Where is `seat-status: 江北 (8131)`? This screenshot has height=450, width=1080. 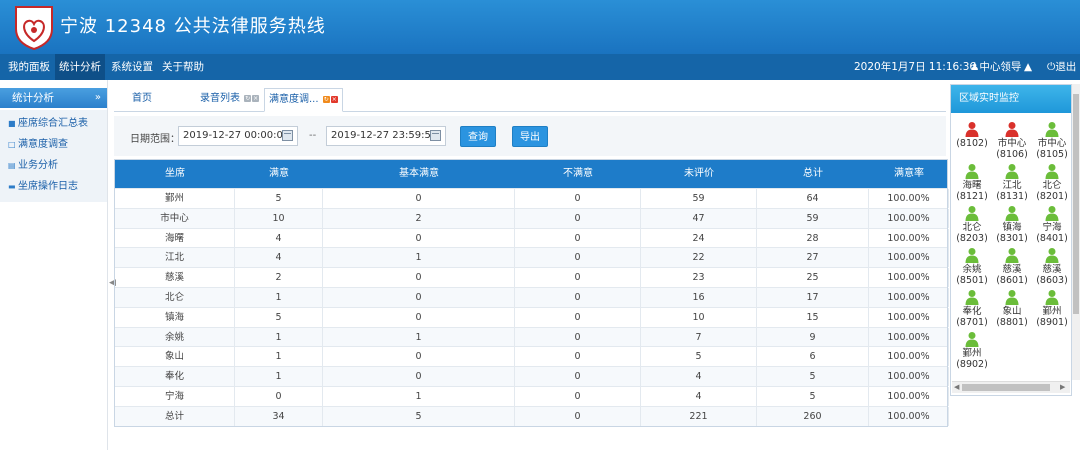
seat-status: 江北 (8131) is located at coordinates (1012, 182).